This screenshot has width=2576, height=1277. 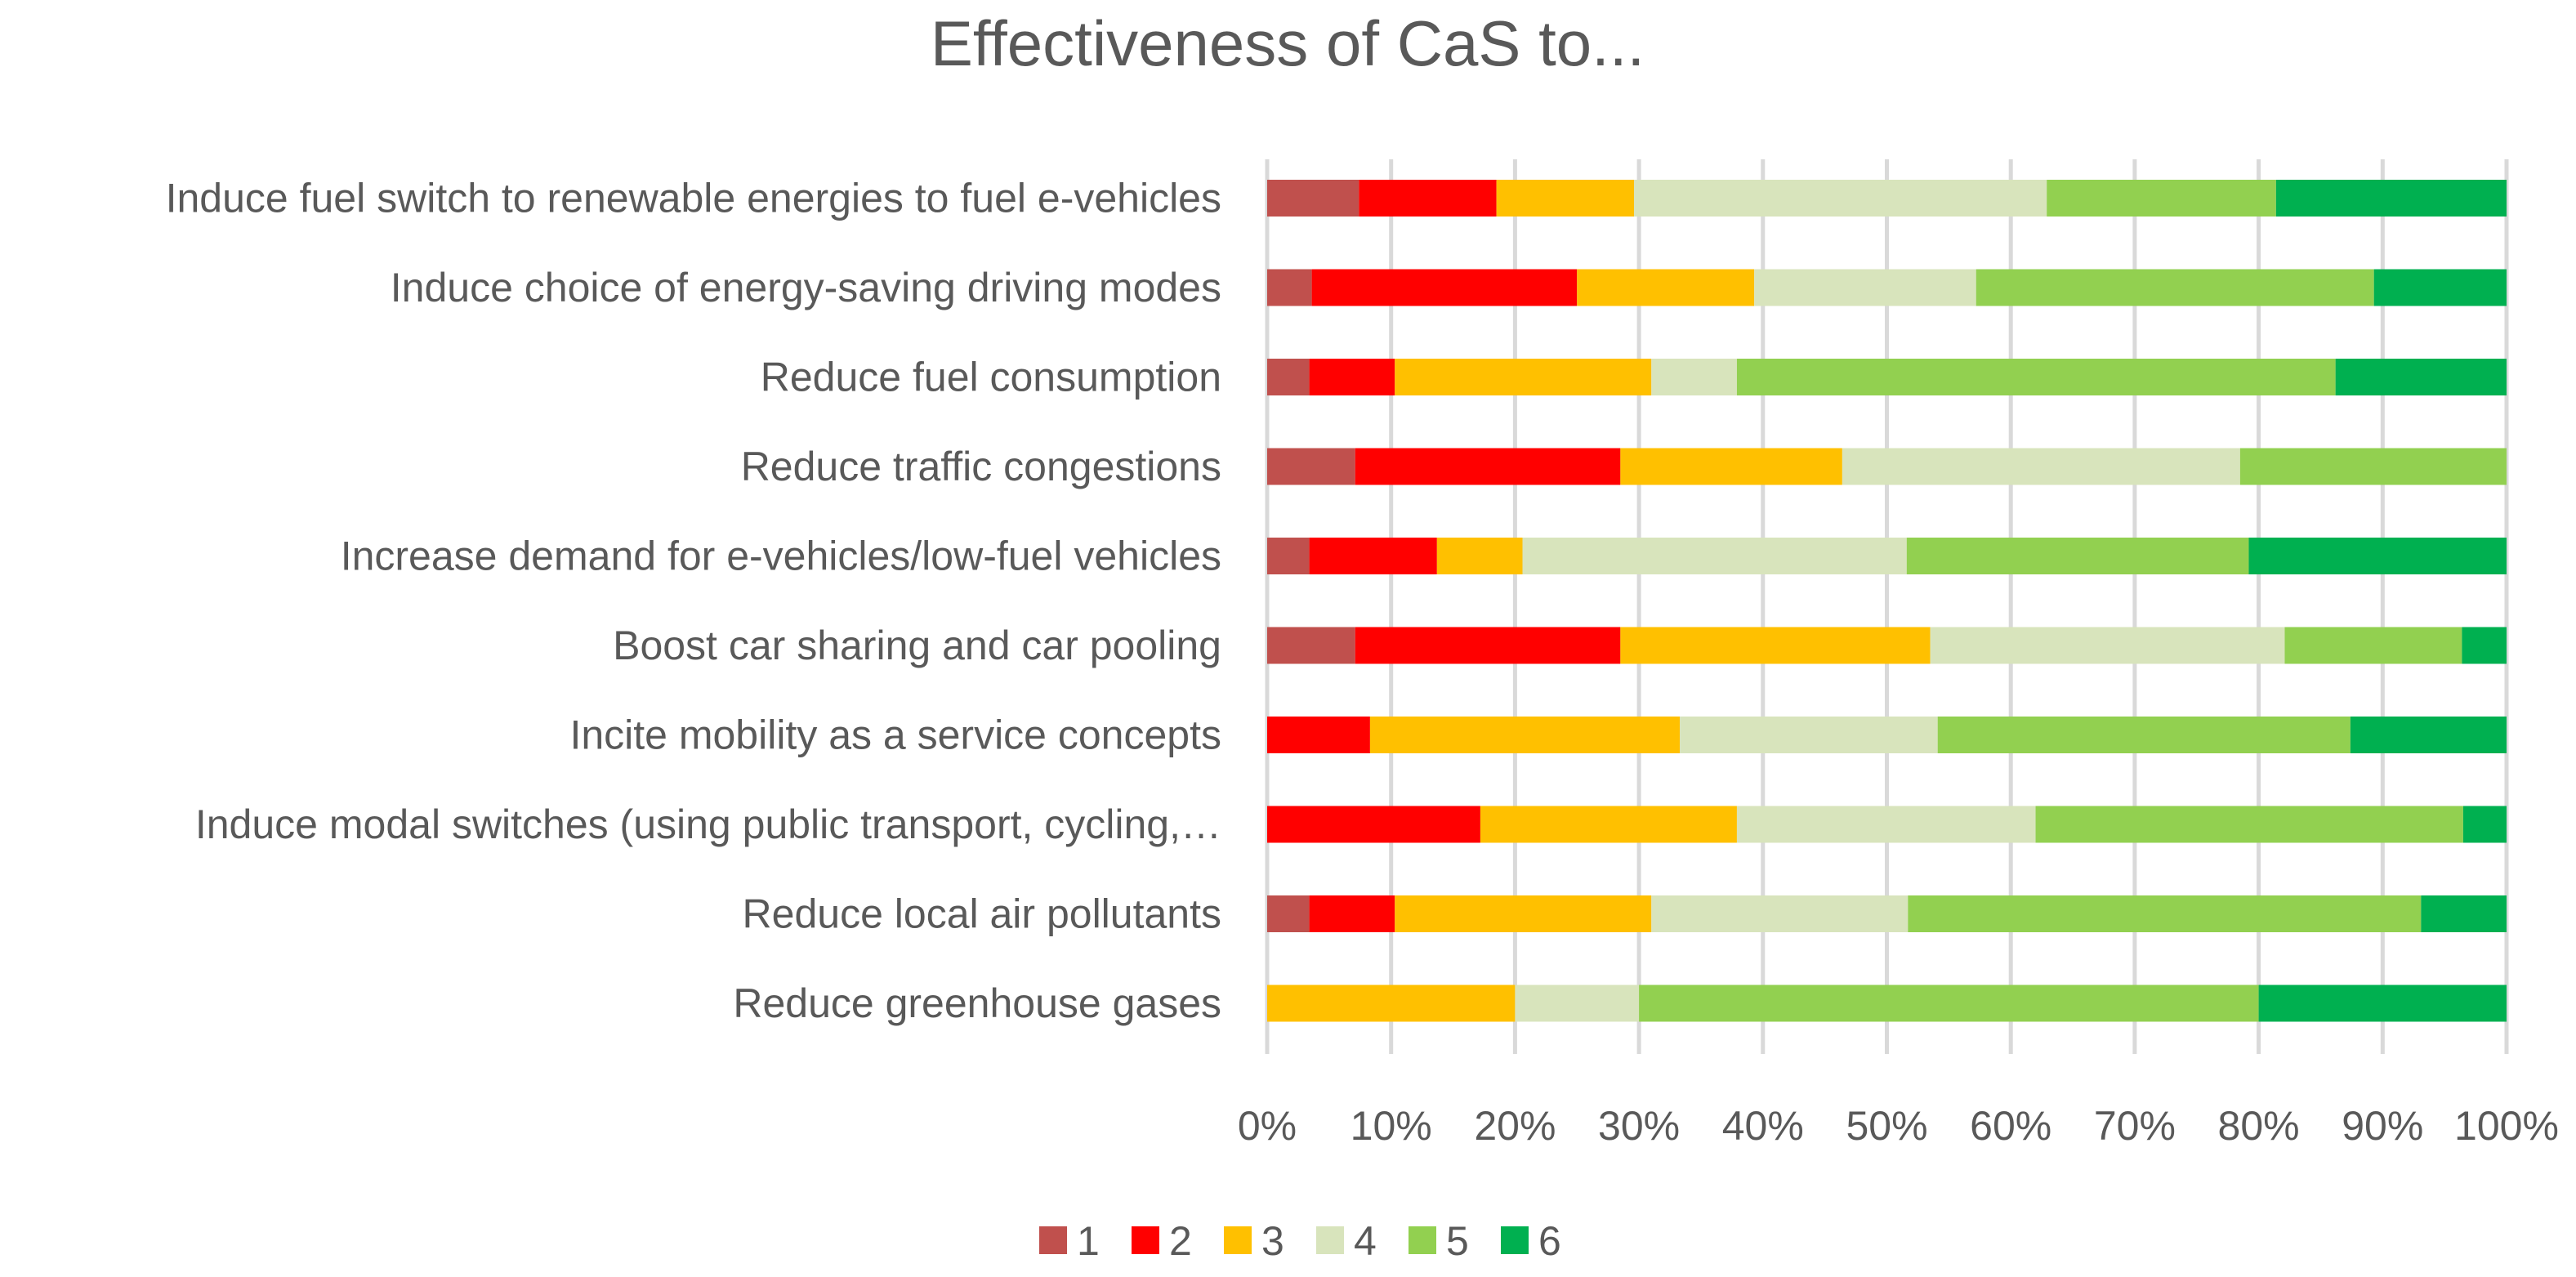 I want to click on legend-label-4: 4, so click(x=1365, y=1241).